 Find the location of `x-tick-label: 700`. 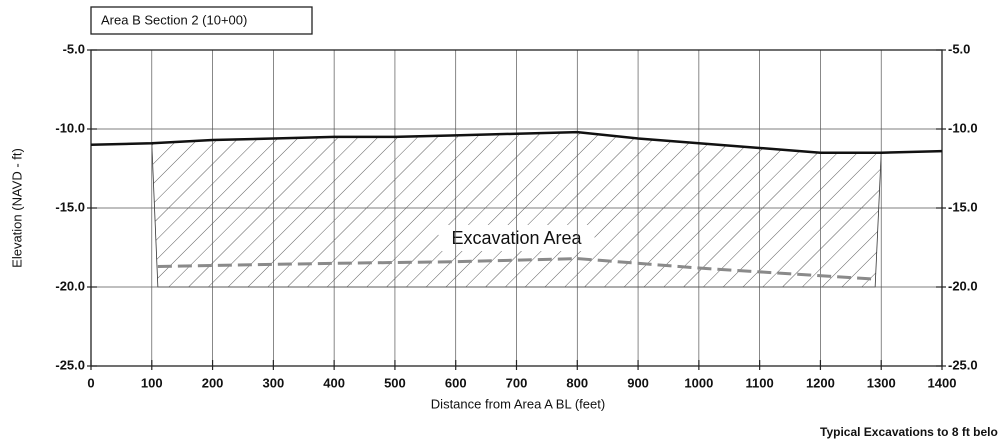

x-tick-label: 700 is located at coordinates (517, 382).